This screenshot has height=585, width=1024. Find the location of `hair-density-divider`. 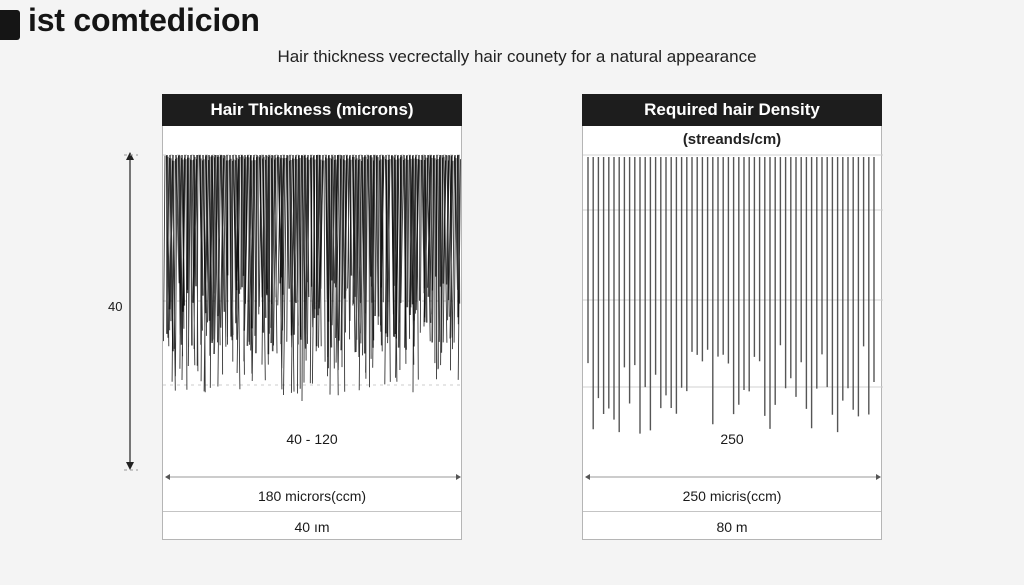

hair-density-divider is located at coordinates (732, 511).